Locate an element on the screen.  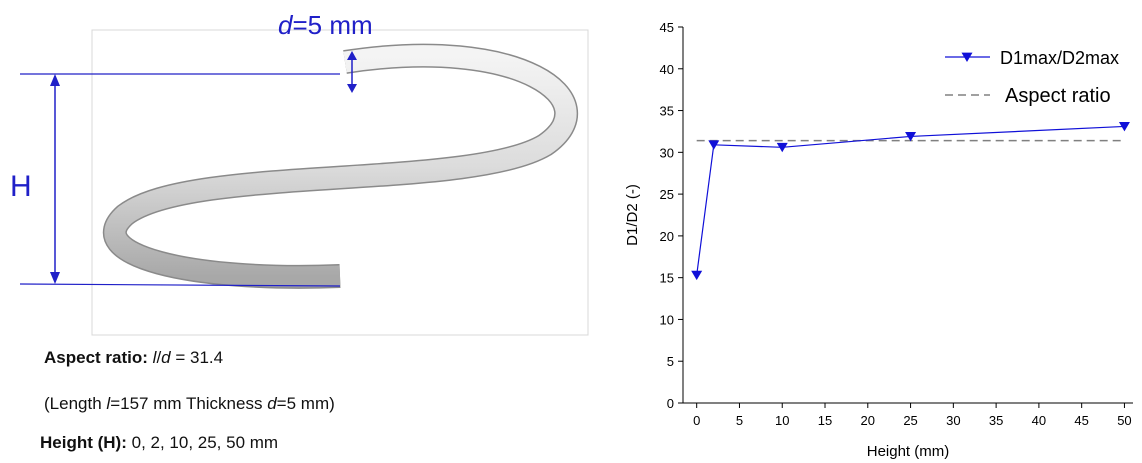
x-tick-label: 50 is located at coordinates (1124, 420).